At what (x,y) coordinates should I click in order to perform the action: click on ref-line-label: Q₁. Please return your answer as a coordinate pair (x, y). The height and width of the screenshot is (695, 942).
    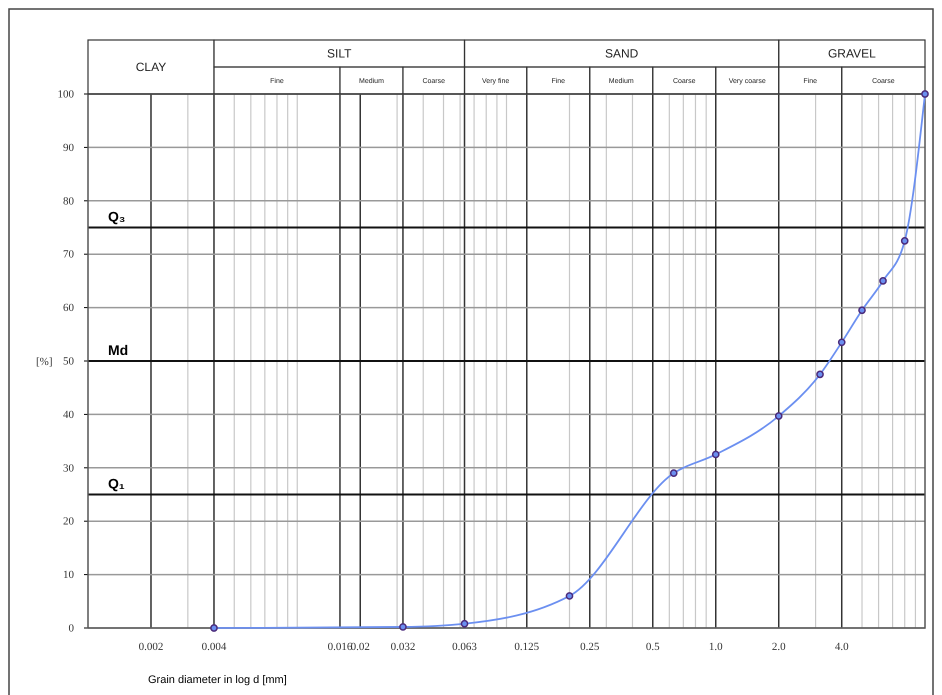
    Looking at the image, I should click on (116, 484).